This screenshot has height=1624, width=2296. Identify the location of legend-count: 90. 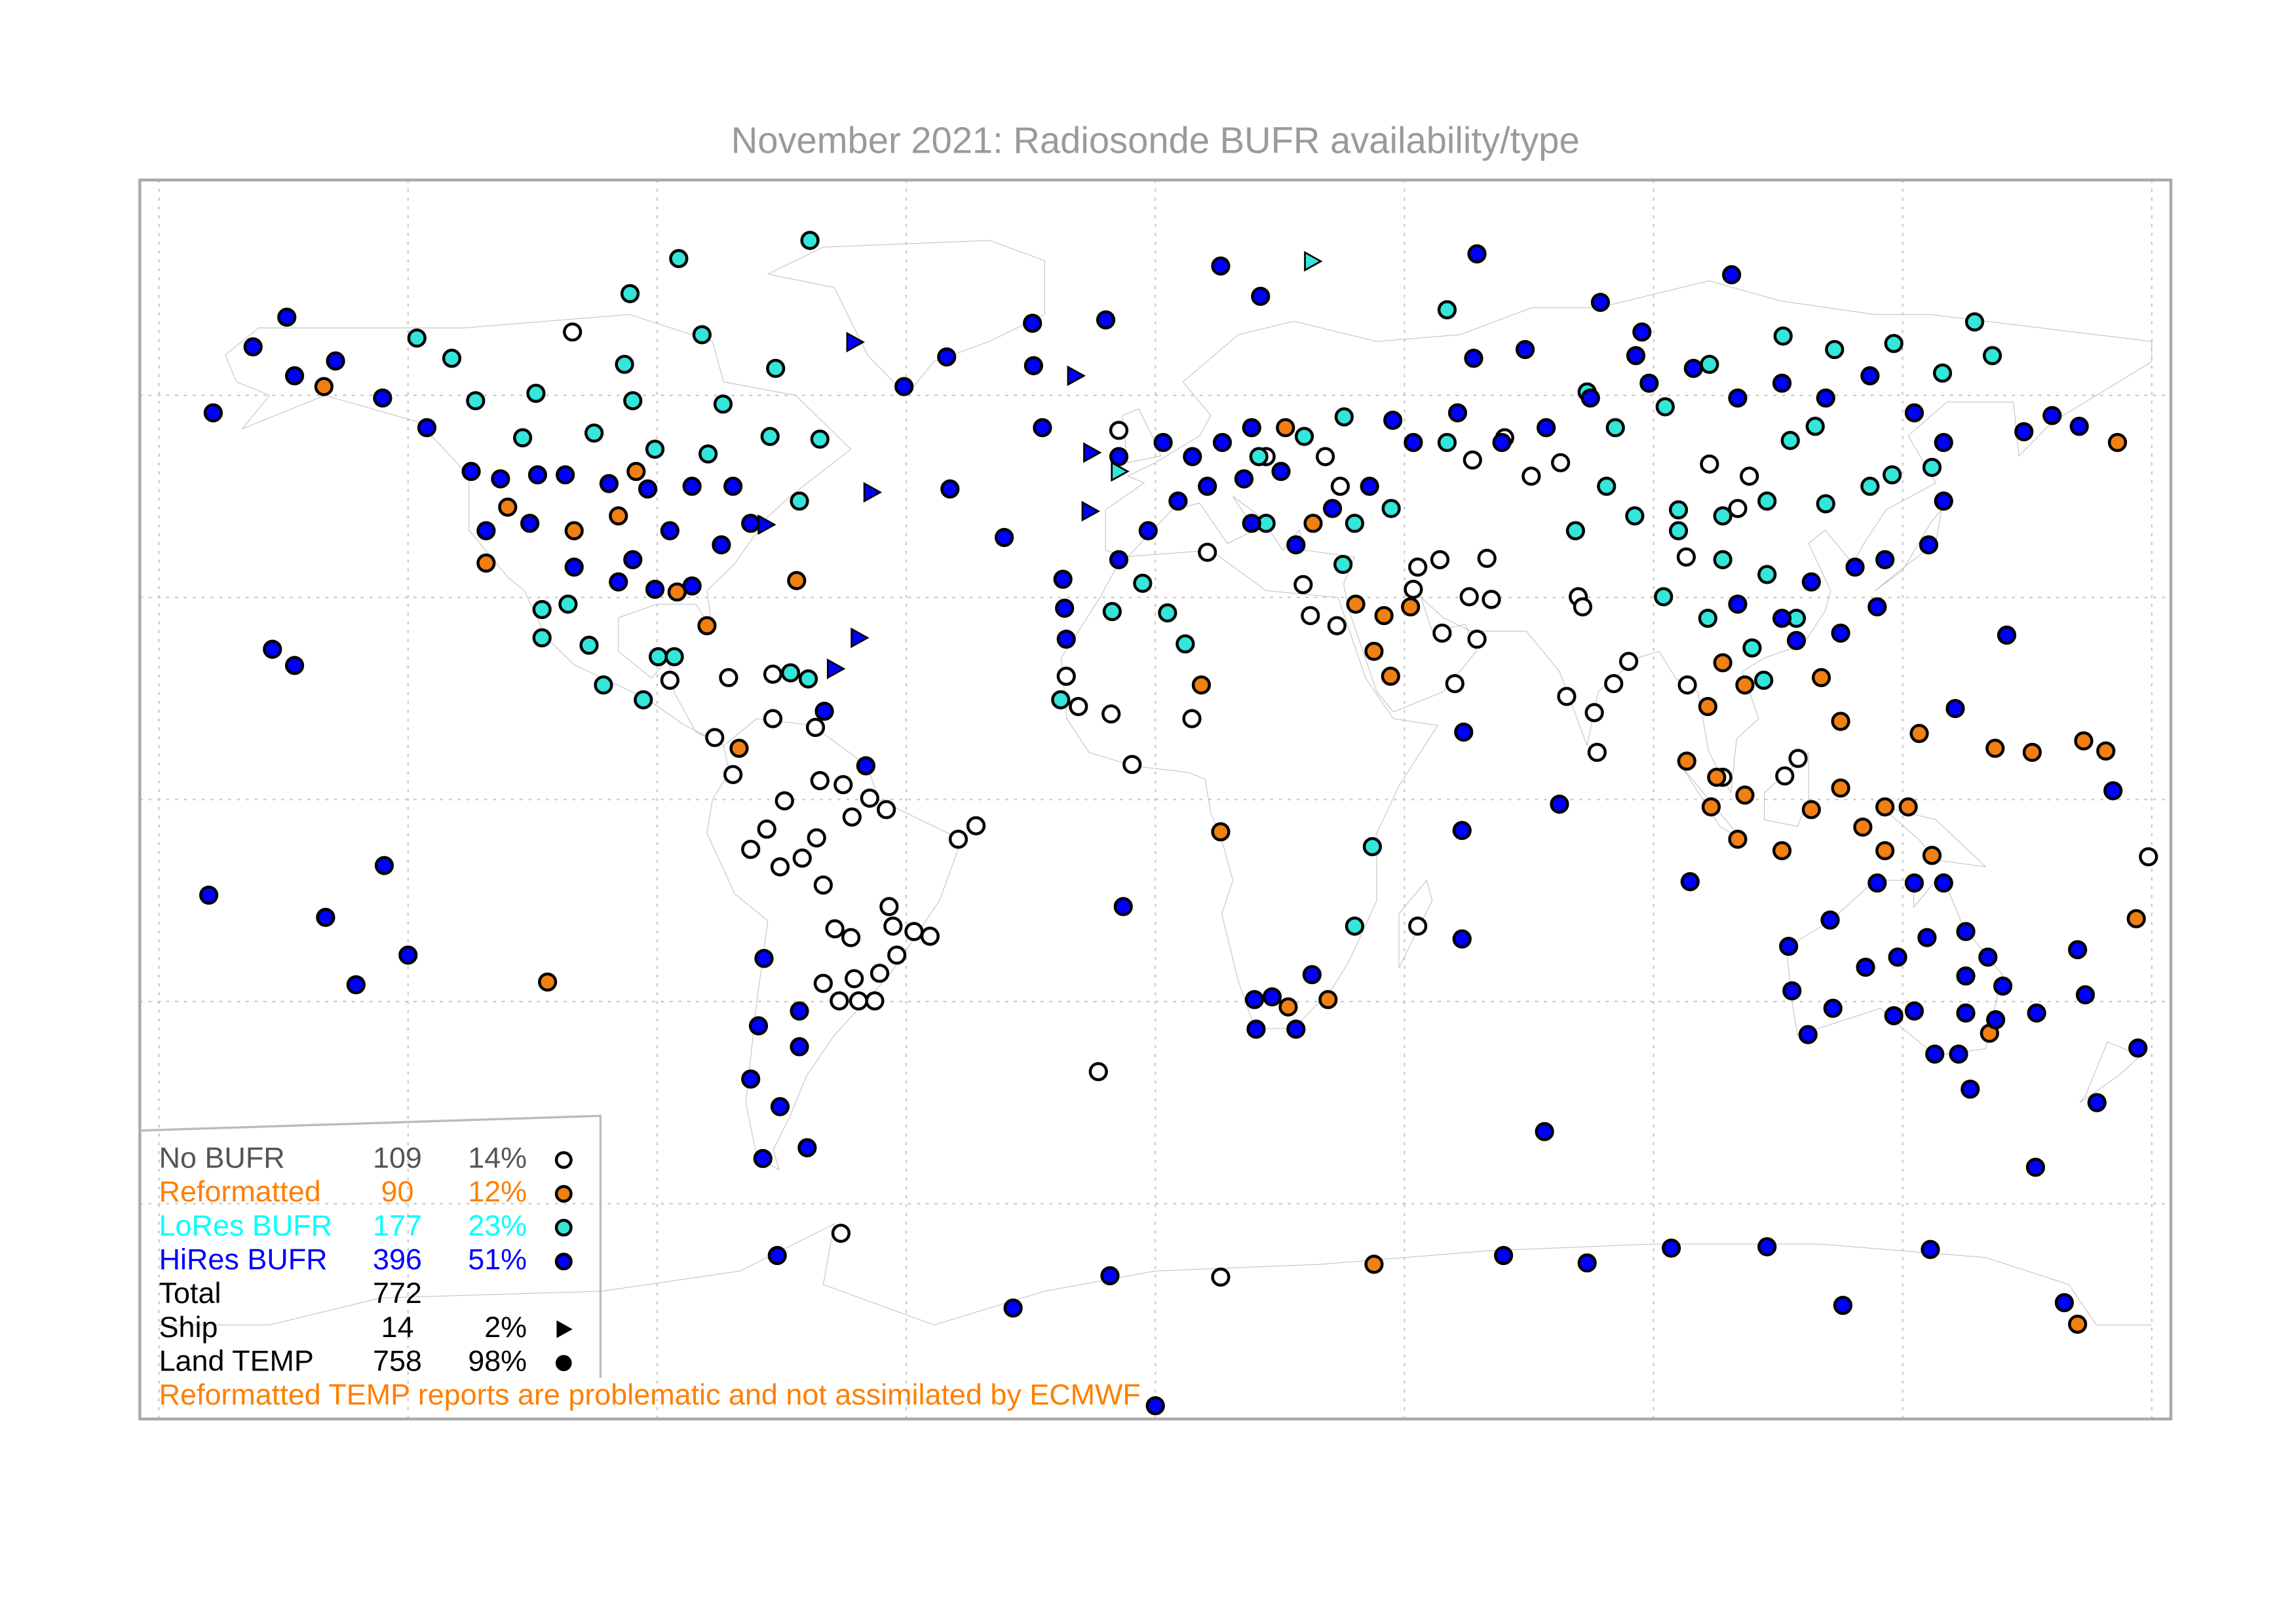
(397, 1191).